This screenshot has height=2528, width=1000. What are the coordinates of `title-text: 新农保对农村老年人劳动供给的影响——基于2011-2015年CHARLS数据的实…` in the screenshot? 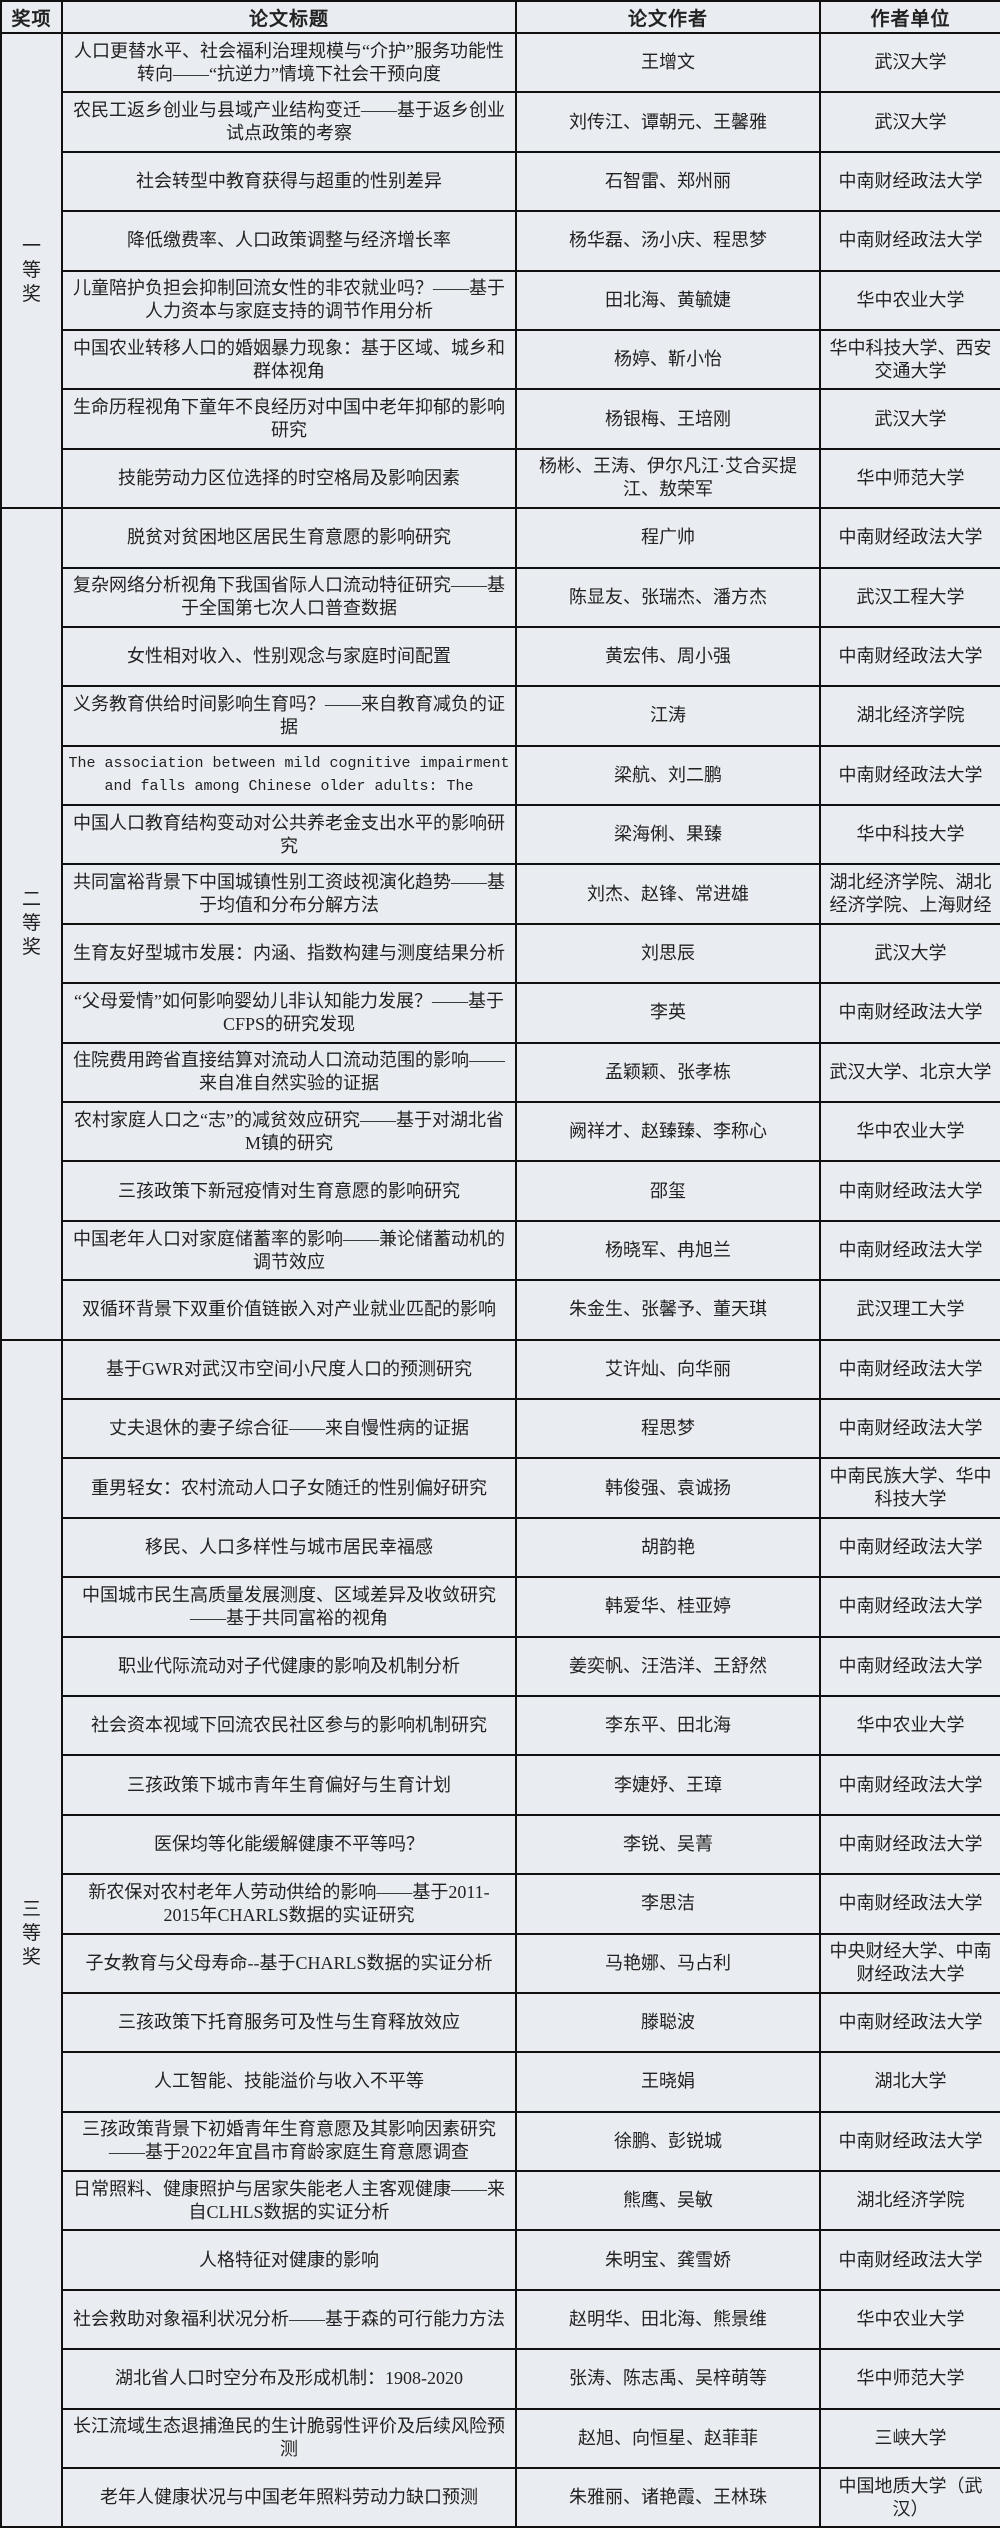 It's located at (289, 1903).